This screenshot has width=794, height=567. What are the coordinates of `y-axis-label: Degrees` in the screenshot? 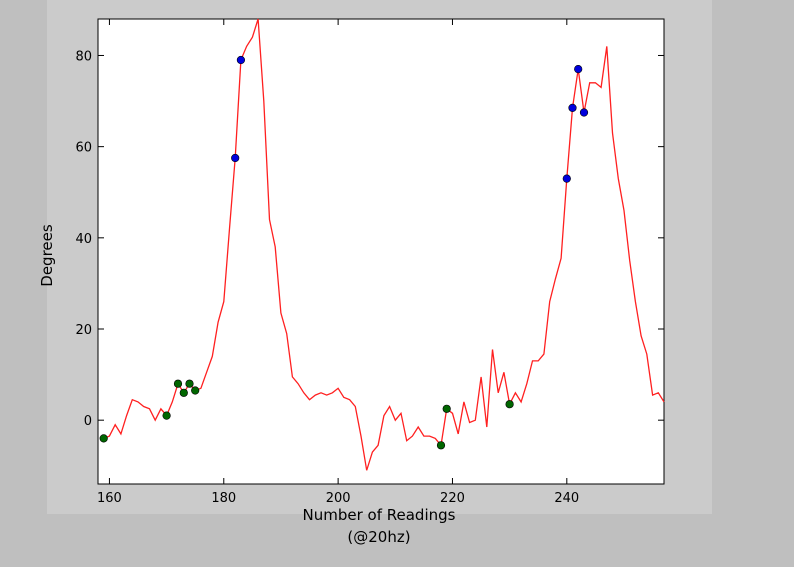 It's located at (47, 255).